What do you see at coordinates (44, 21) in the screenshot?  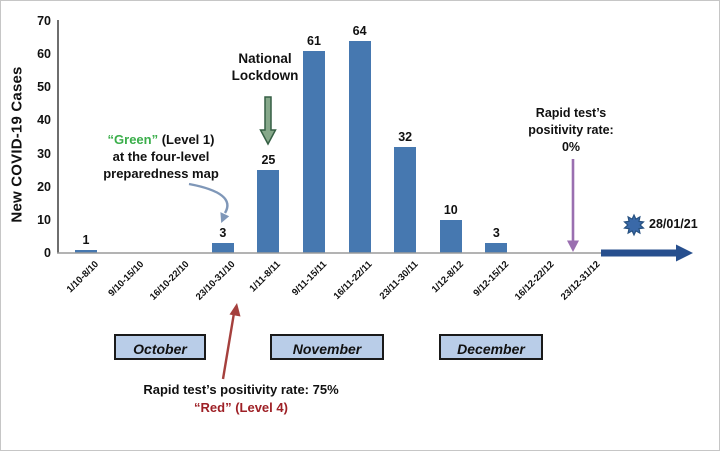 I see `y-tick-label: 70` at bounding box center [44, 21].